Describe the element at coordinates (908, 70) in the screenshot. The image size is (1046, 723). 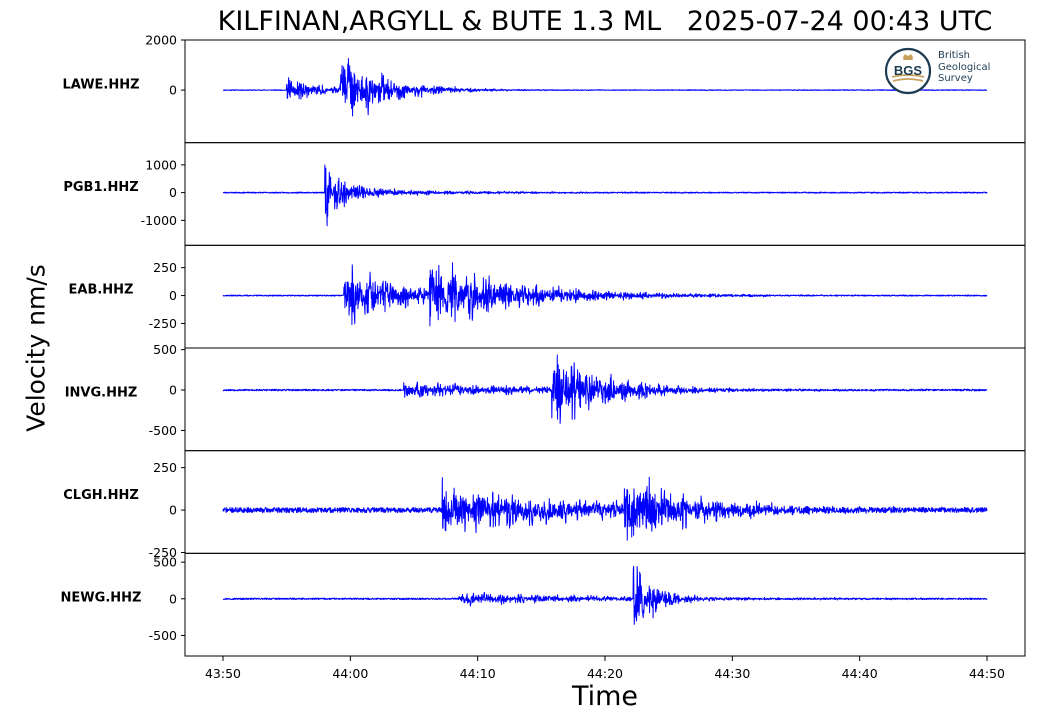
I see `logo-abbr: BGS` at that location.